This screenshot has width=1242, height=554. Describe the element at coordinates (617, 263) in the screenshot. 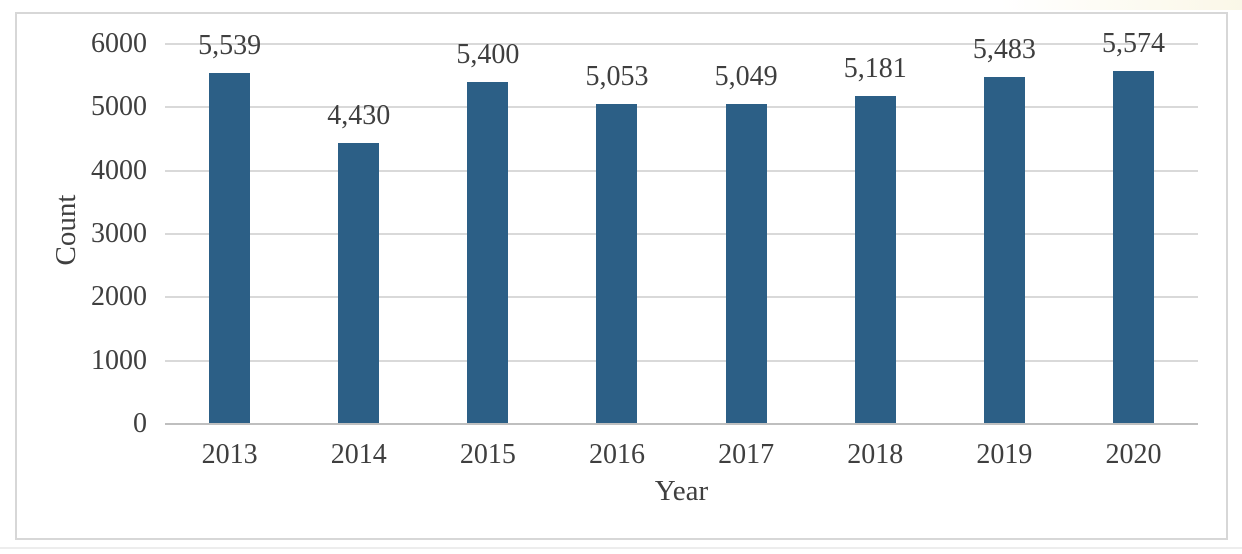

I see `bar-2016` at that location.